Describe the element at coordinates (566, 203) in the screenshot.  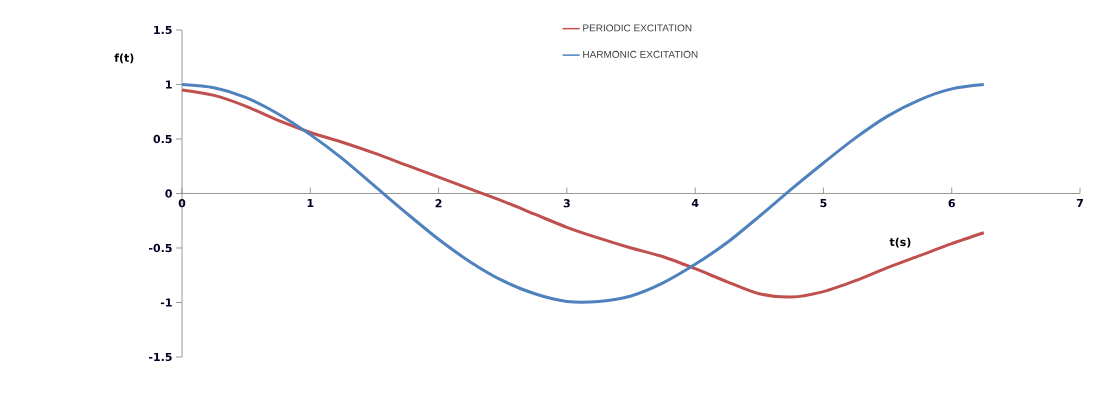
I see `x-tick-label: 3` at that location.